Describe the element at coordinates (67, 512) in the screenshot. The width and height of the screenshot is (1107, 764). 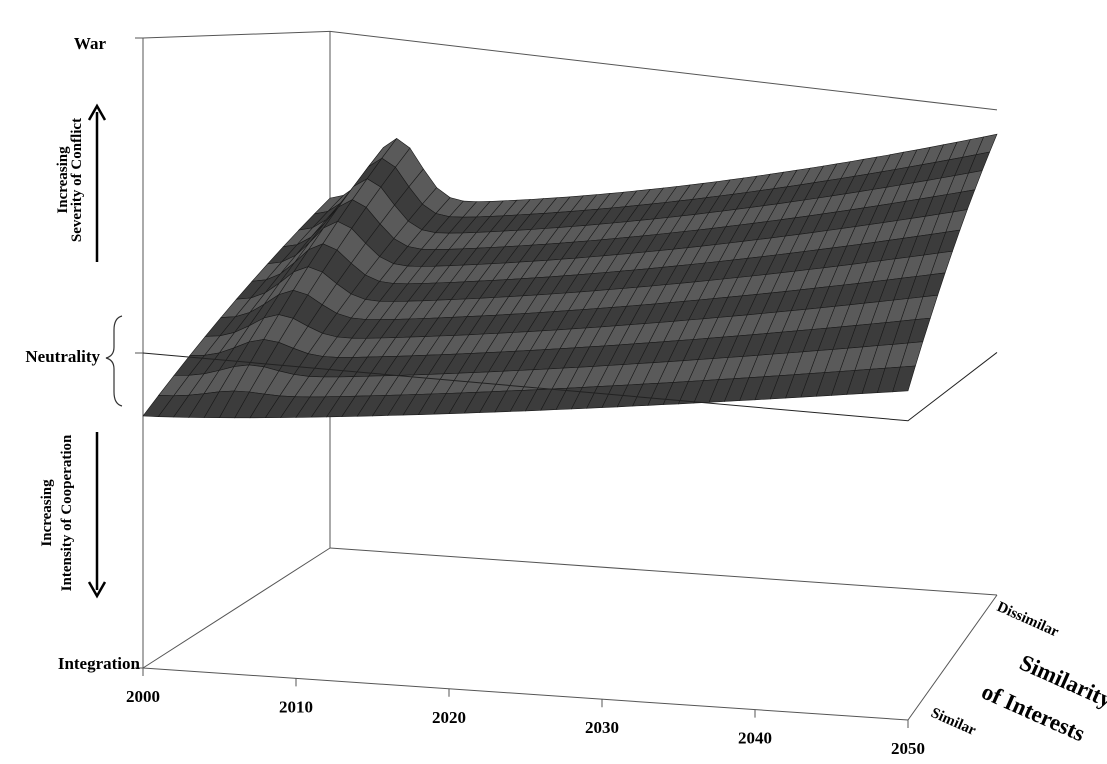
I see `cooperation-label-line2: Intensity of Cooperation` at that location.